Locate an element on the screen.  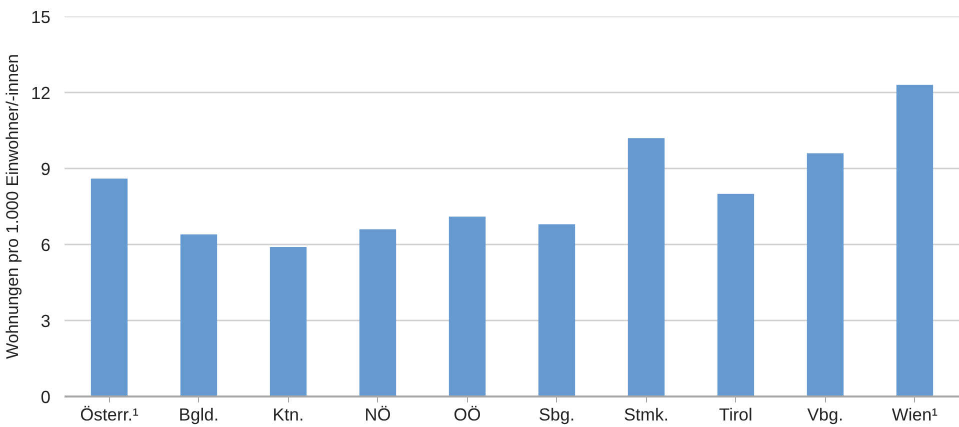
x-tick-label: OÖ is located at coordinates (467, 414).